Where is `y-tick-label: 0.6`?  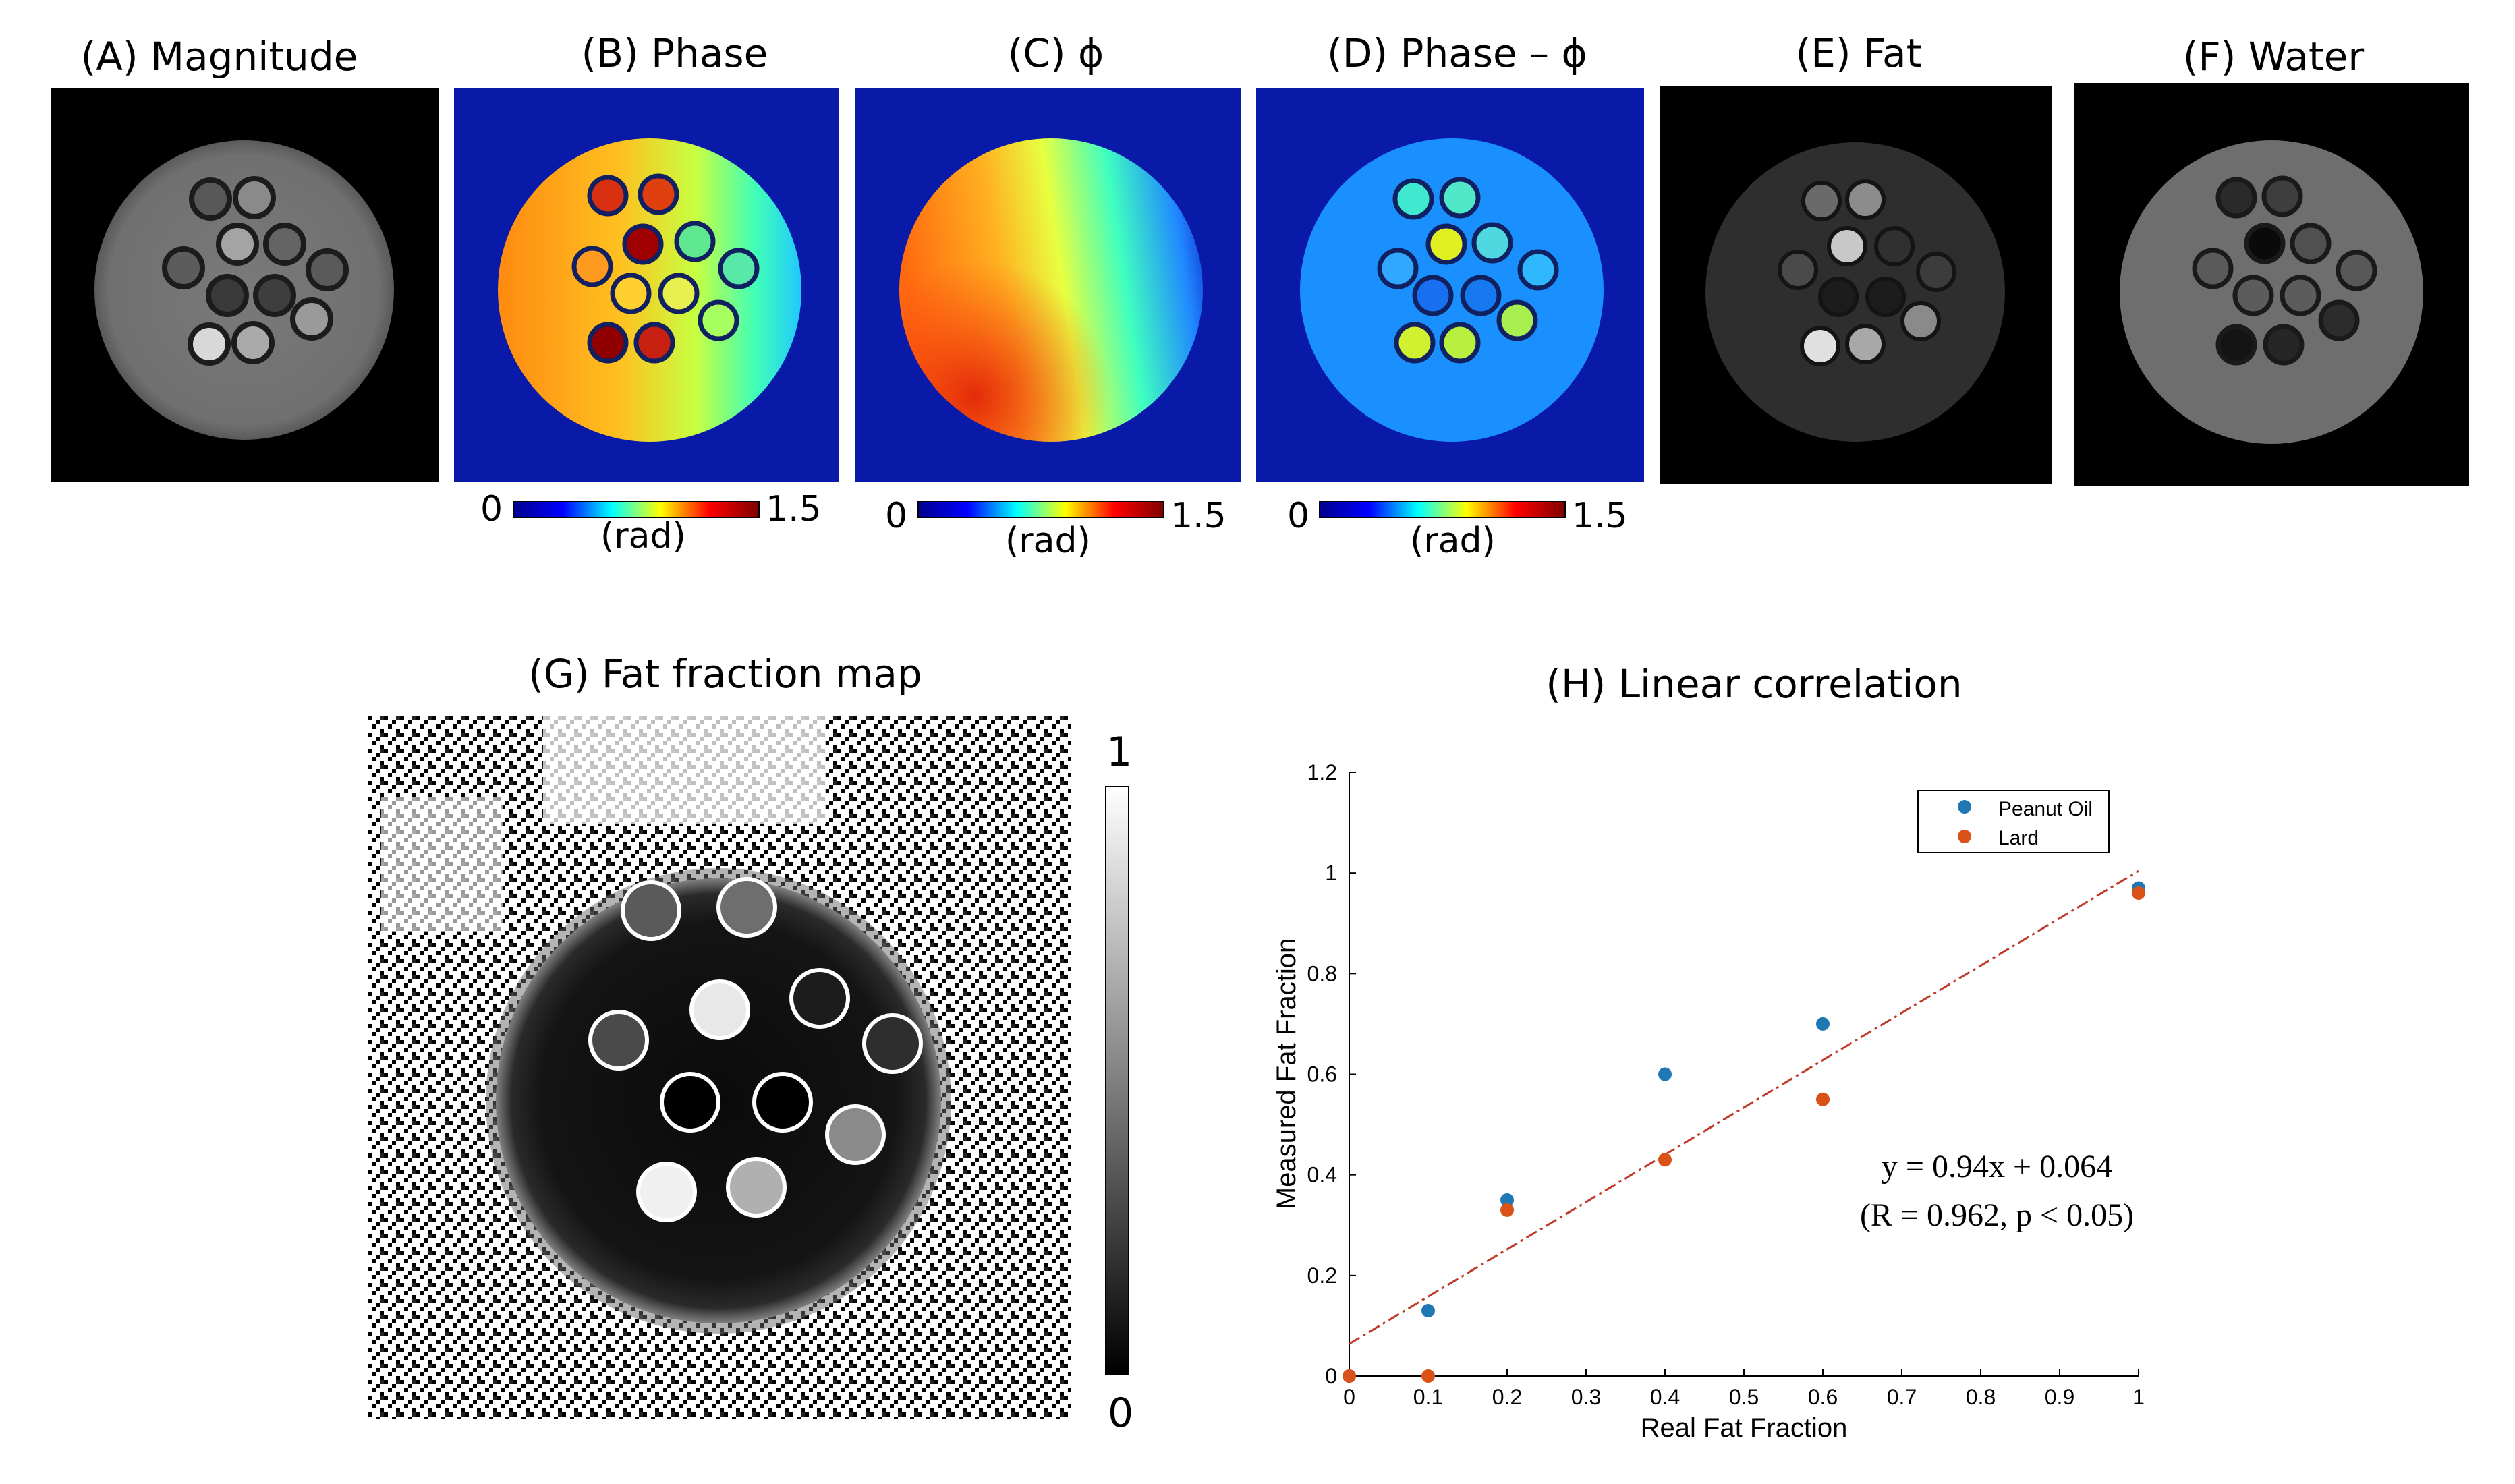
y-tick-label: 0.6 is located at coordinates (1322, 1075).